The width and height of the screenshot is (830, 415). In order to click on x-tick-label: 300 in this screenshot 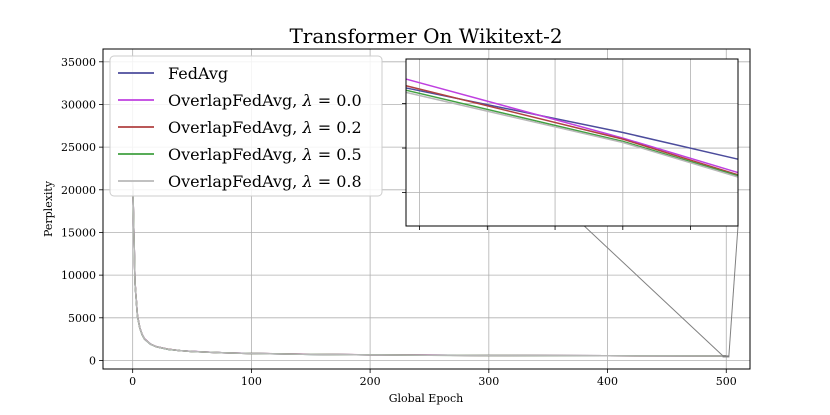, I will do `click(488, 381)`.